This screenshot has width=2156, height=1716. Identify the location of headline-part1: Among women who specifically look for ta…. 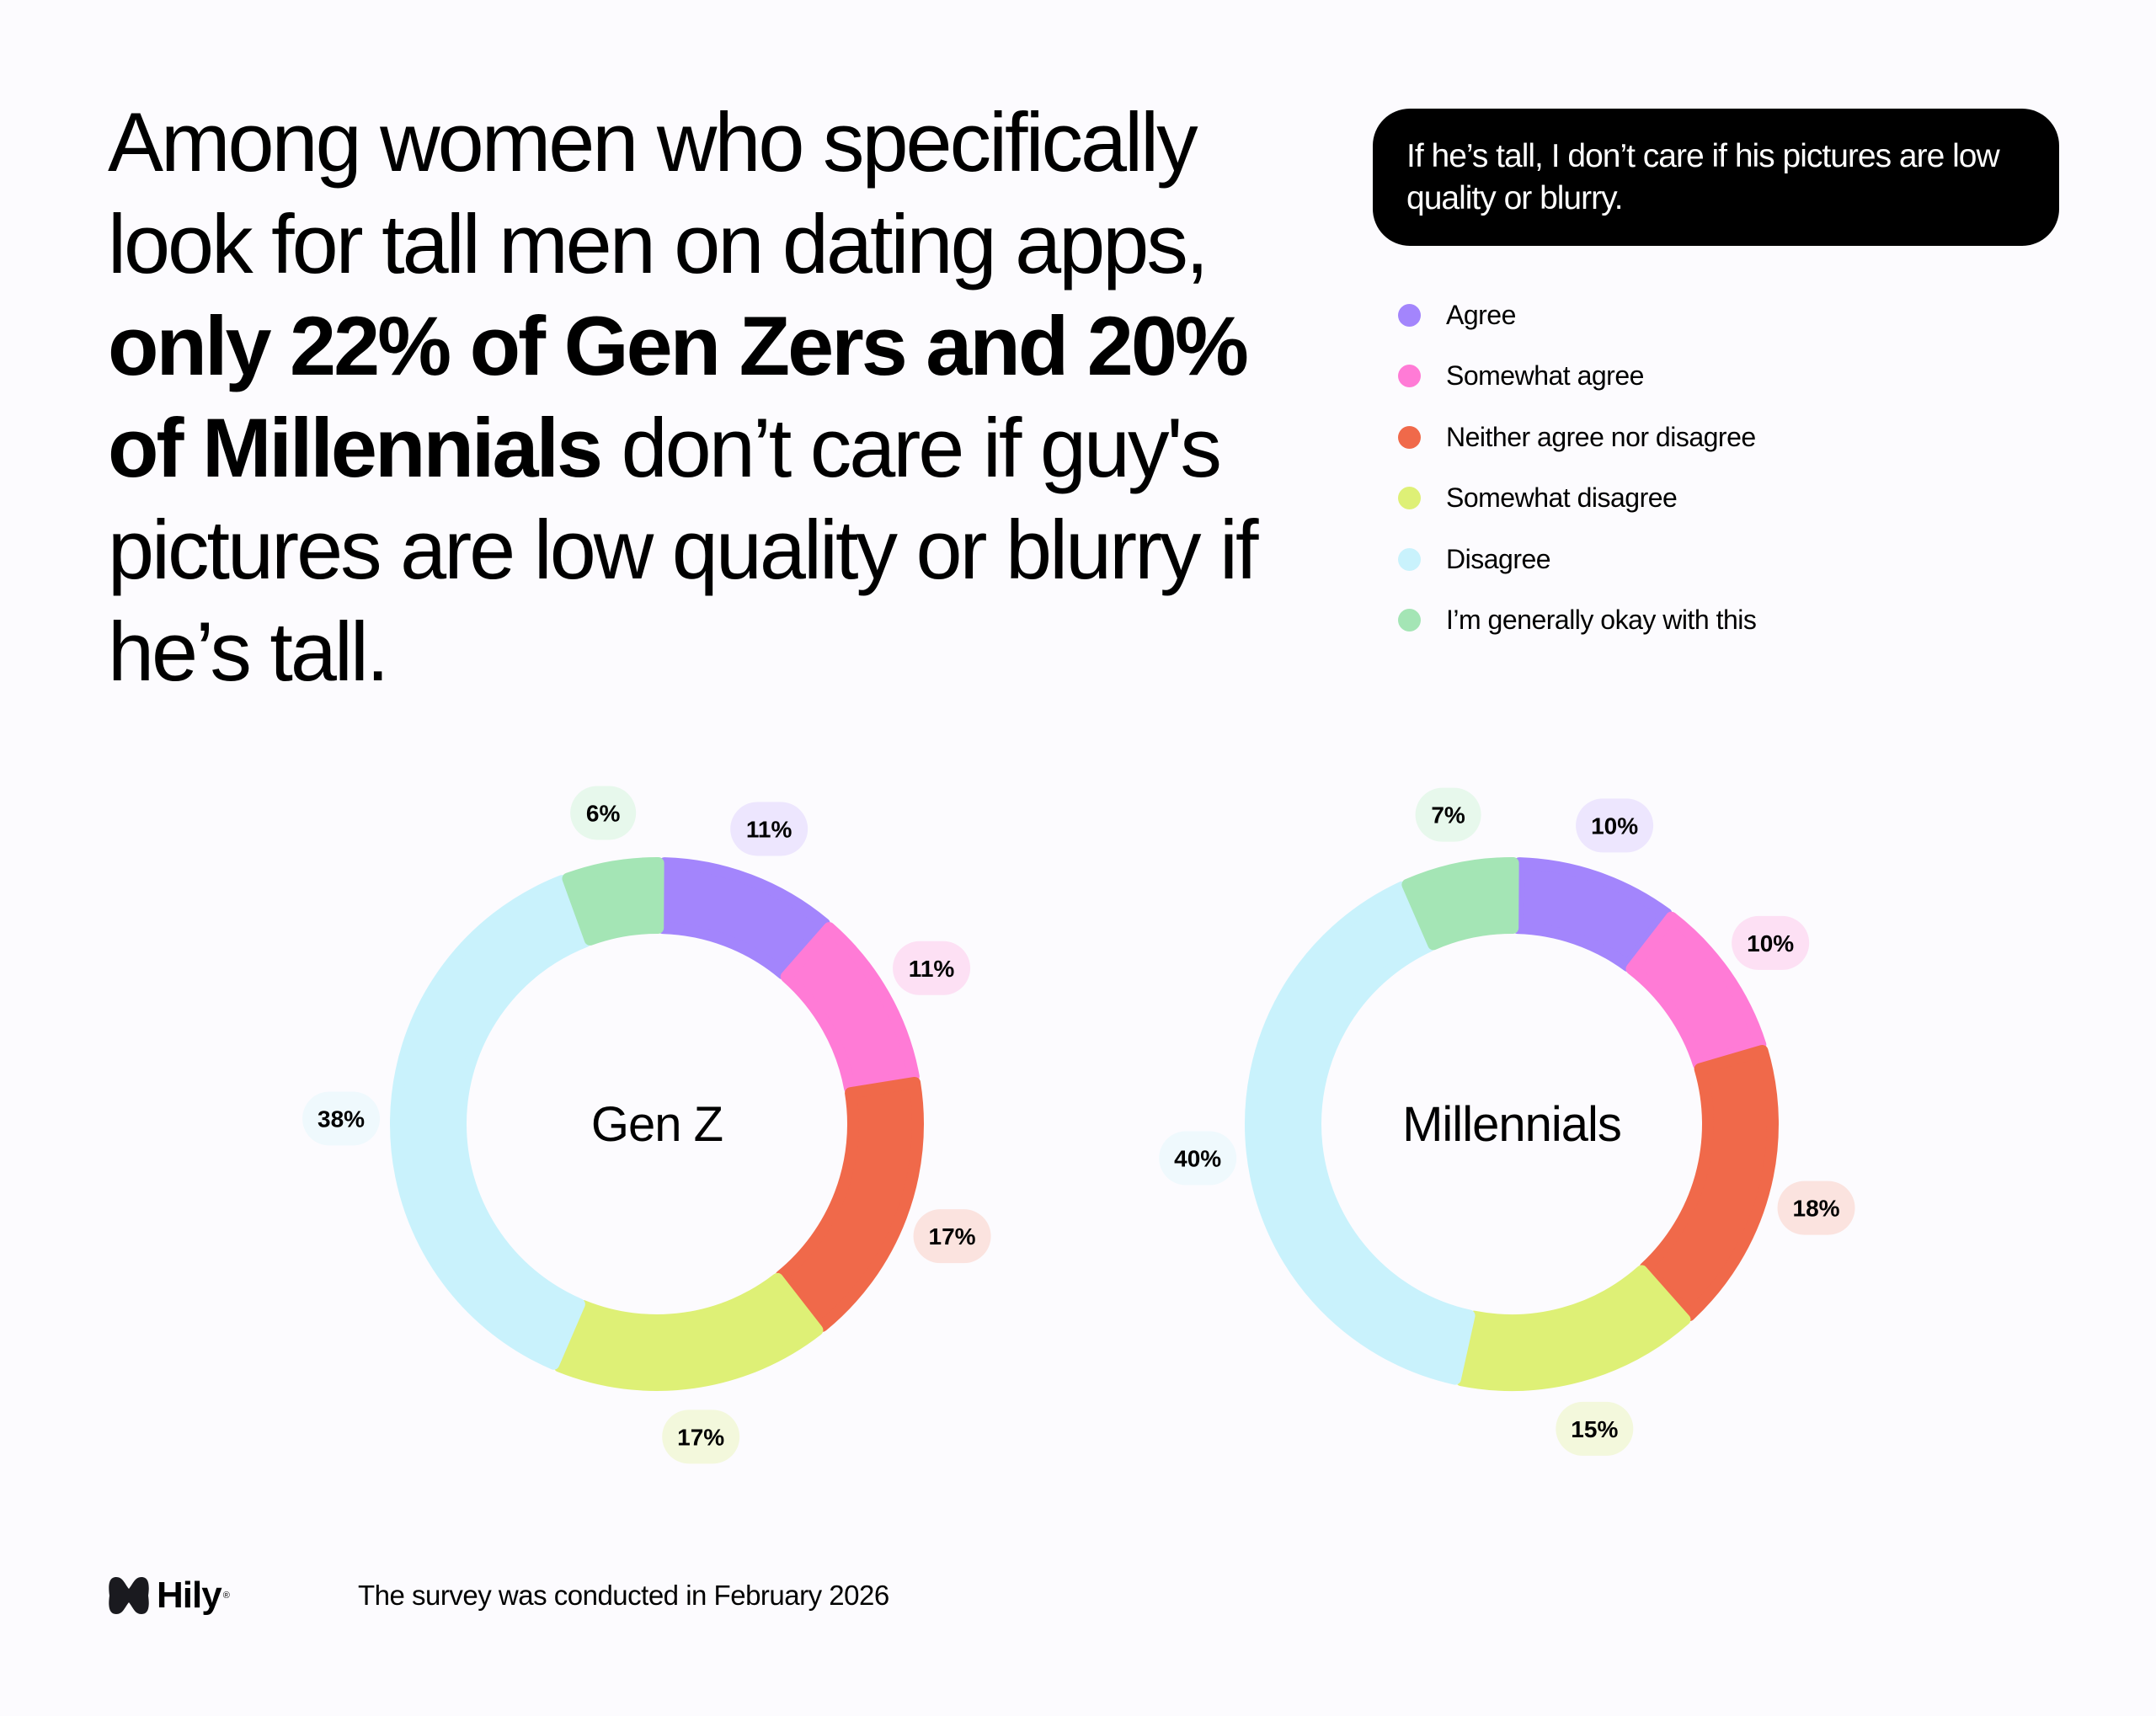
(658, 192).